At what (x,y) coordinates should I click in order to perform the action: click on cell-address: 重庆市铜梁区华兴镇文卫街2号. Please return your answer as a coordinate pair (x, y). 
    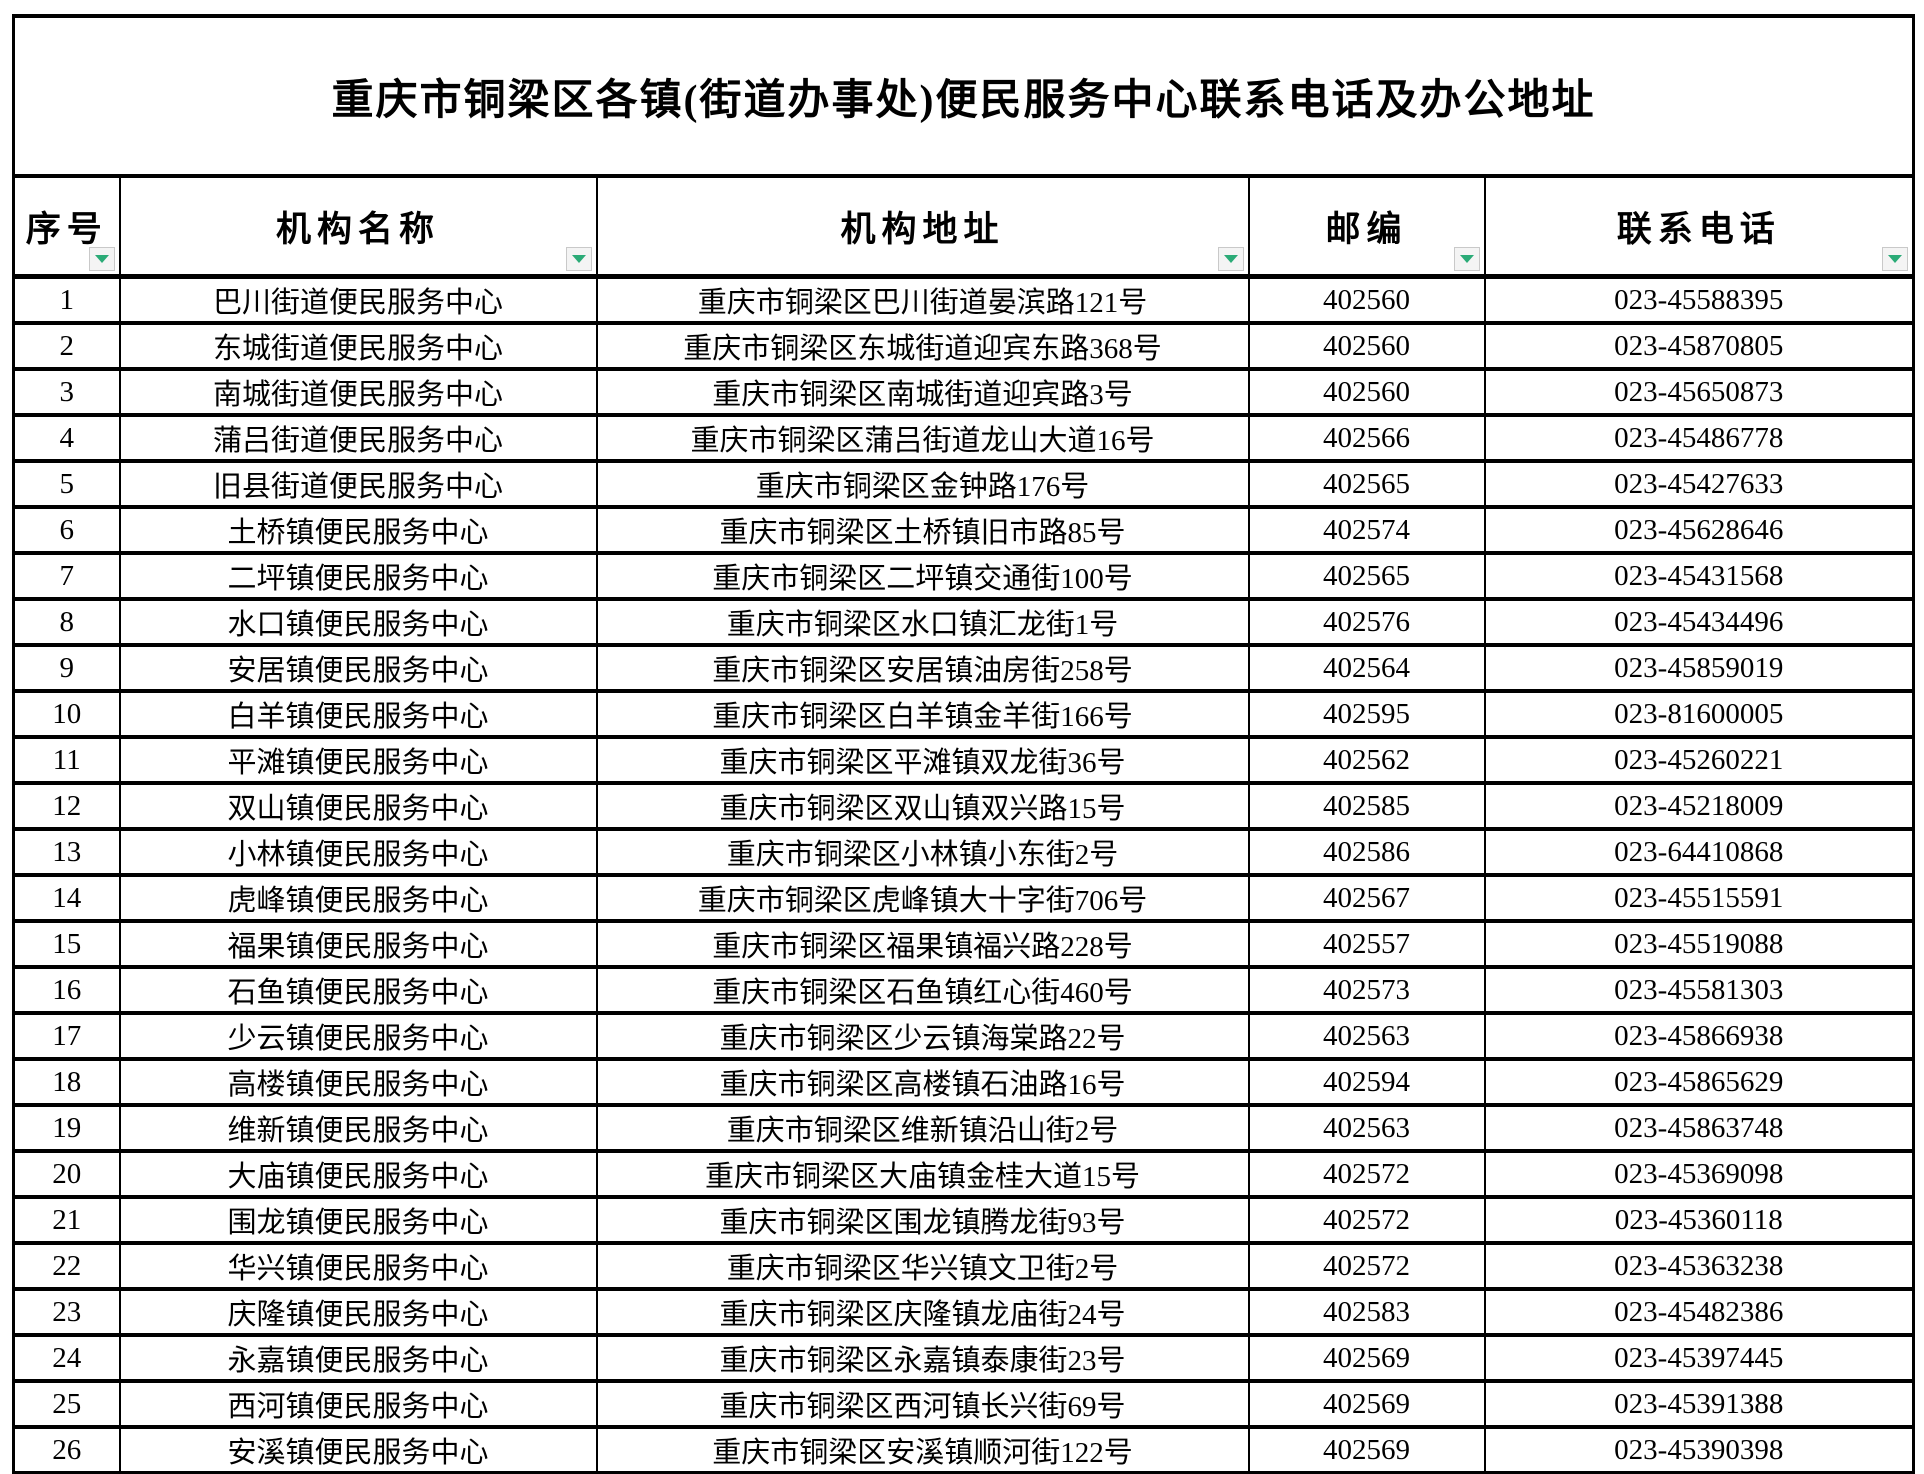
    Looking at the image, I should click on (922, 1266).